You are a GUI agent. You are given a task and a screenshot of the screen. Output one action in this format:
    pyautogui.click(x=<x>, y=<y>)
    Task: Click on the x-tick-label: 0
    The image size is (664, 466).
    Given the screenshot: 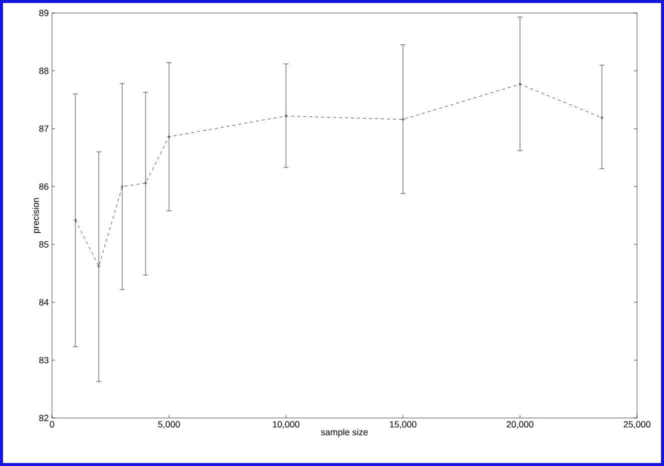 What is the action you would take?
    pyautogui.click(x=52, y=424)
    